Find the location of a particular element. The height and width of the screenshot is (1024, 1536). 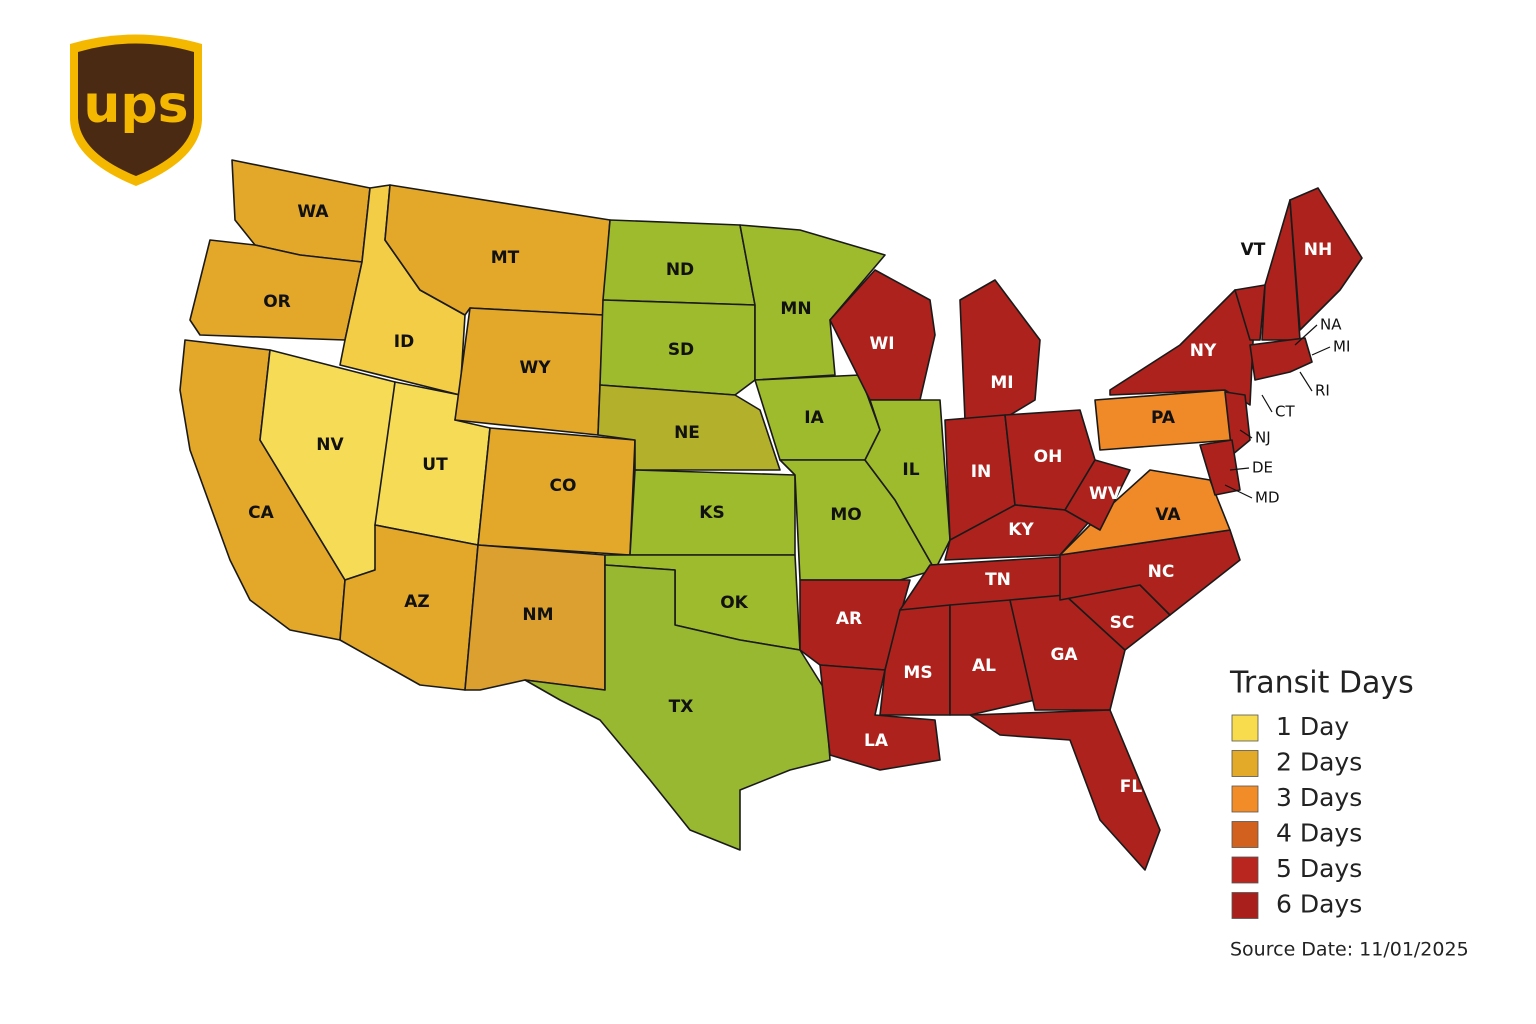

legend-label: 1 Day is located at coordinates (1312, 726).